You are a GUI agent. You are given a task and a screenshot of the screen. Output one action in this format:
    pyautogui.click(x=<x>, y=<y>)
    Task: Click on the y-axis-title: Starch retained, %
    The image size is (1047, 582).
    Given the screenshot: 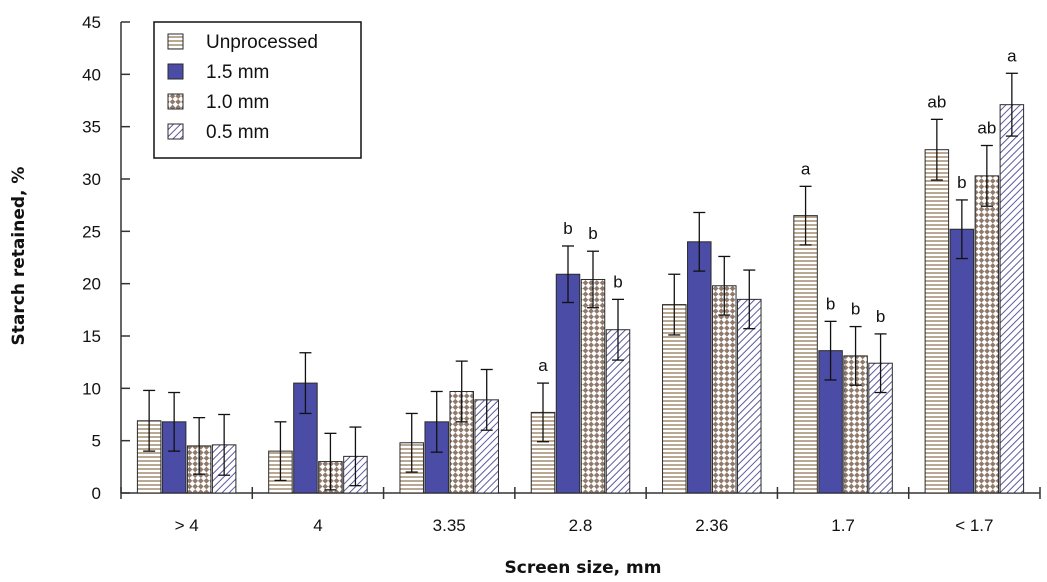 What is the action you would take?
    pyautogui.click(x=19, y=256)
    